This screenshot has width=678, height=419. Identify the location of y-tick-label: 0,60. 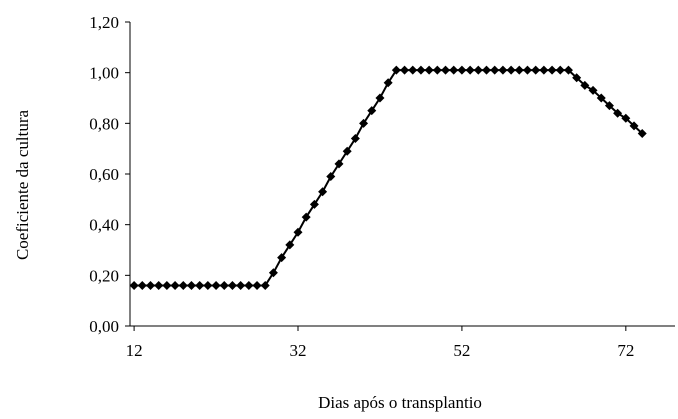
(104, 174).